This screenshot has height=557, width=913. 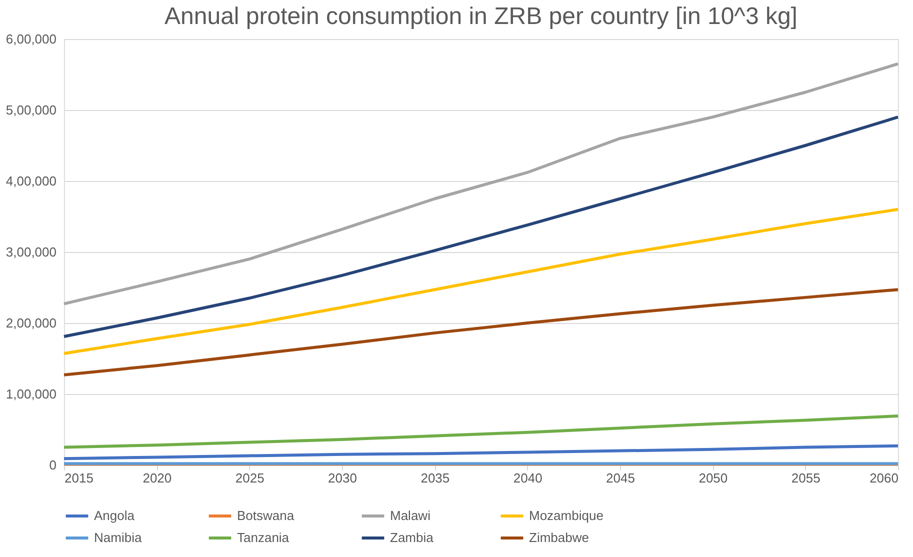 What do you see at coordinates (31, 110) in the screenshot?
I see `y-tick-label: 5,00,000` at bounding box center [31, 110].